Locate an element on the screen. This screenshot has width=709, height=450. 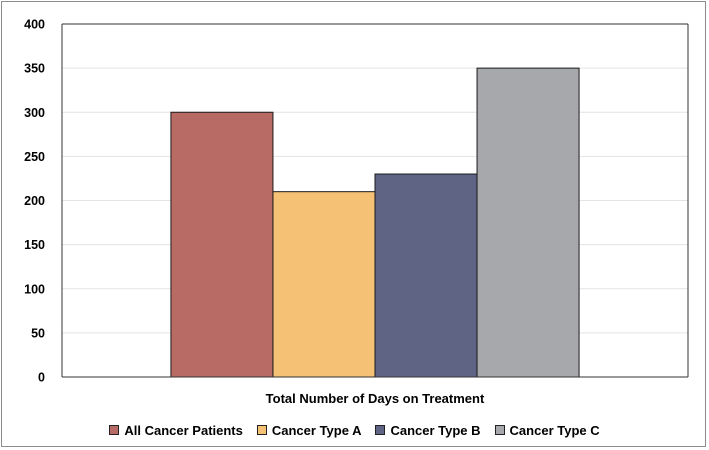
bar-cancer-type-a is located at coordinates (324, 284).